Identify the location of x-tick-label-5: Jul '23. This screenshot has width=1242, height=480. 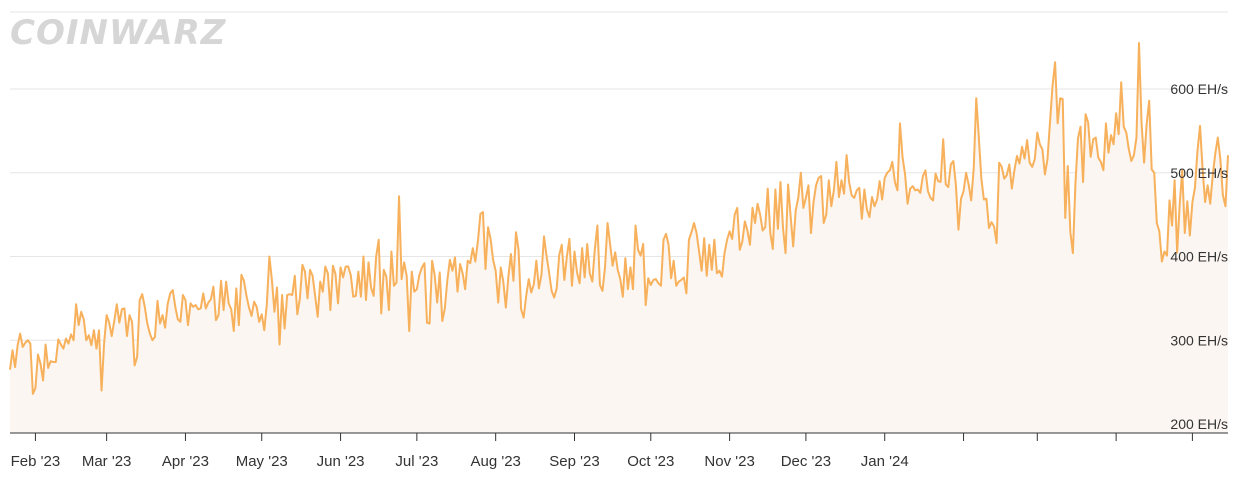
(416, 461).